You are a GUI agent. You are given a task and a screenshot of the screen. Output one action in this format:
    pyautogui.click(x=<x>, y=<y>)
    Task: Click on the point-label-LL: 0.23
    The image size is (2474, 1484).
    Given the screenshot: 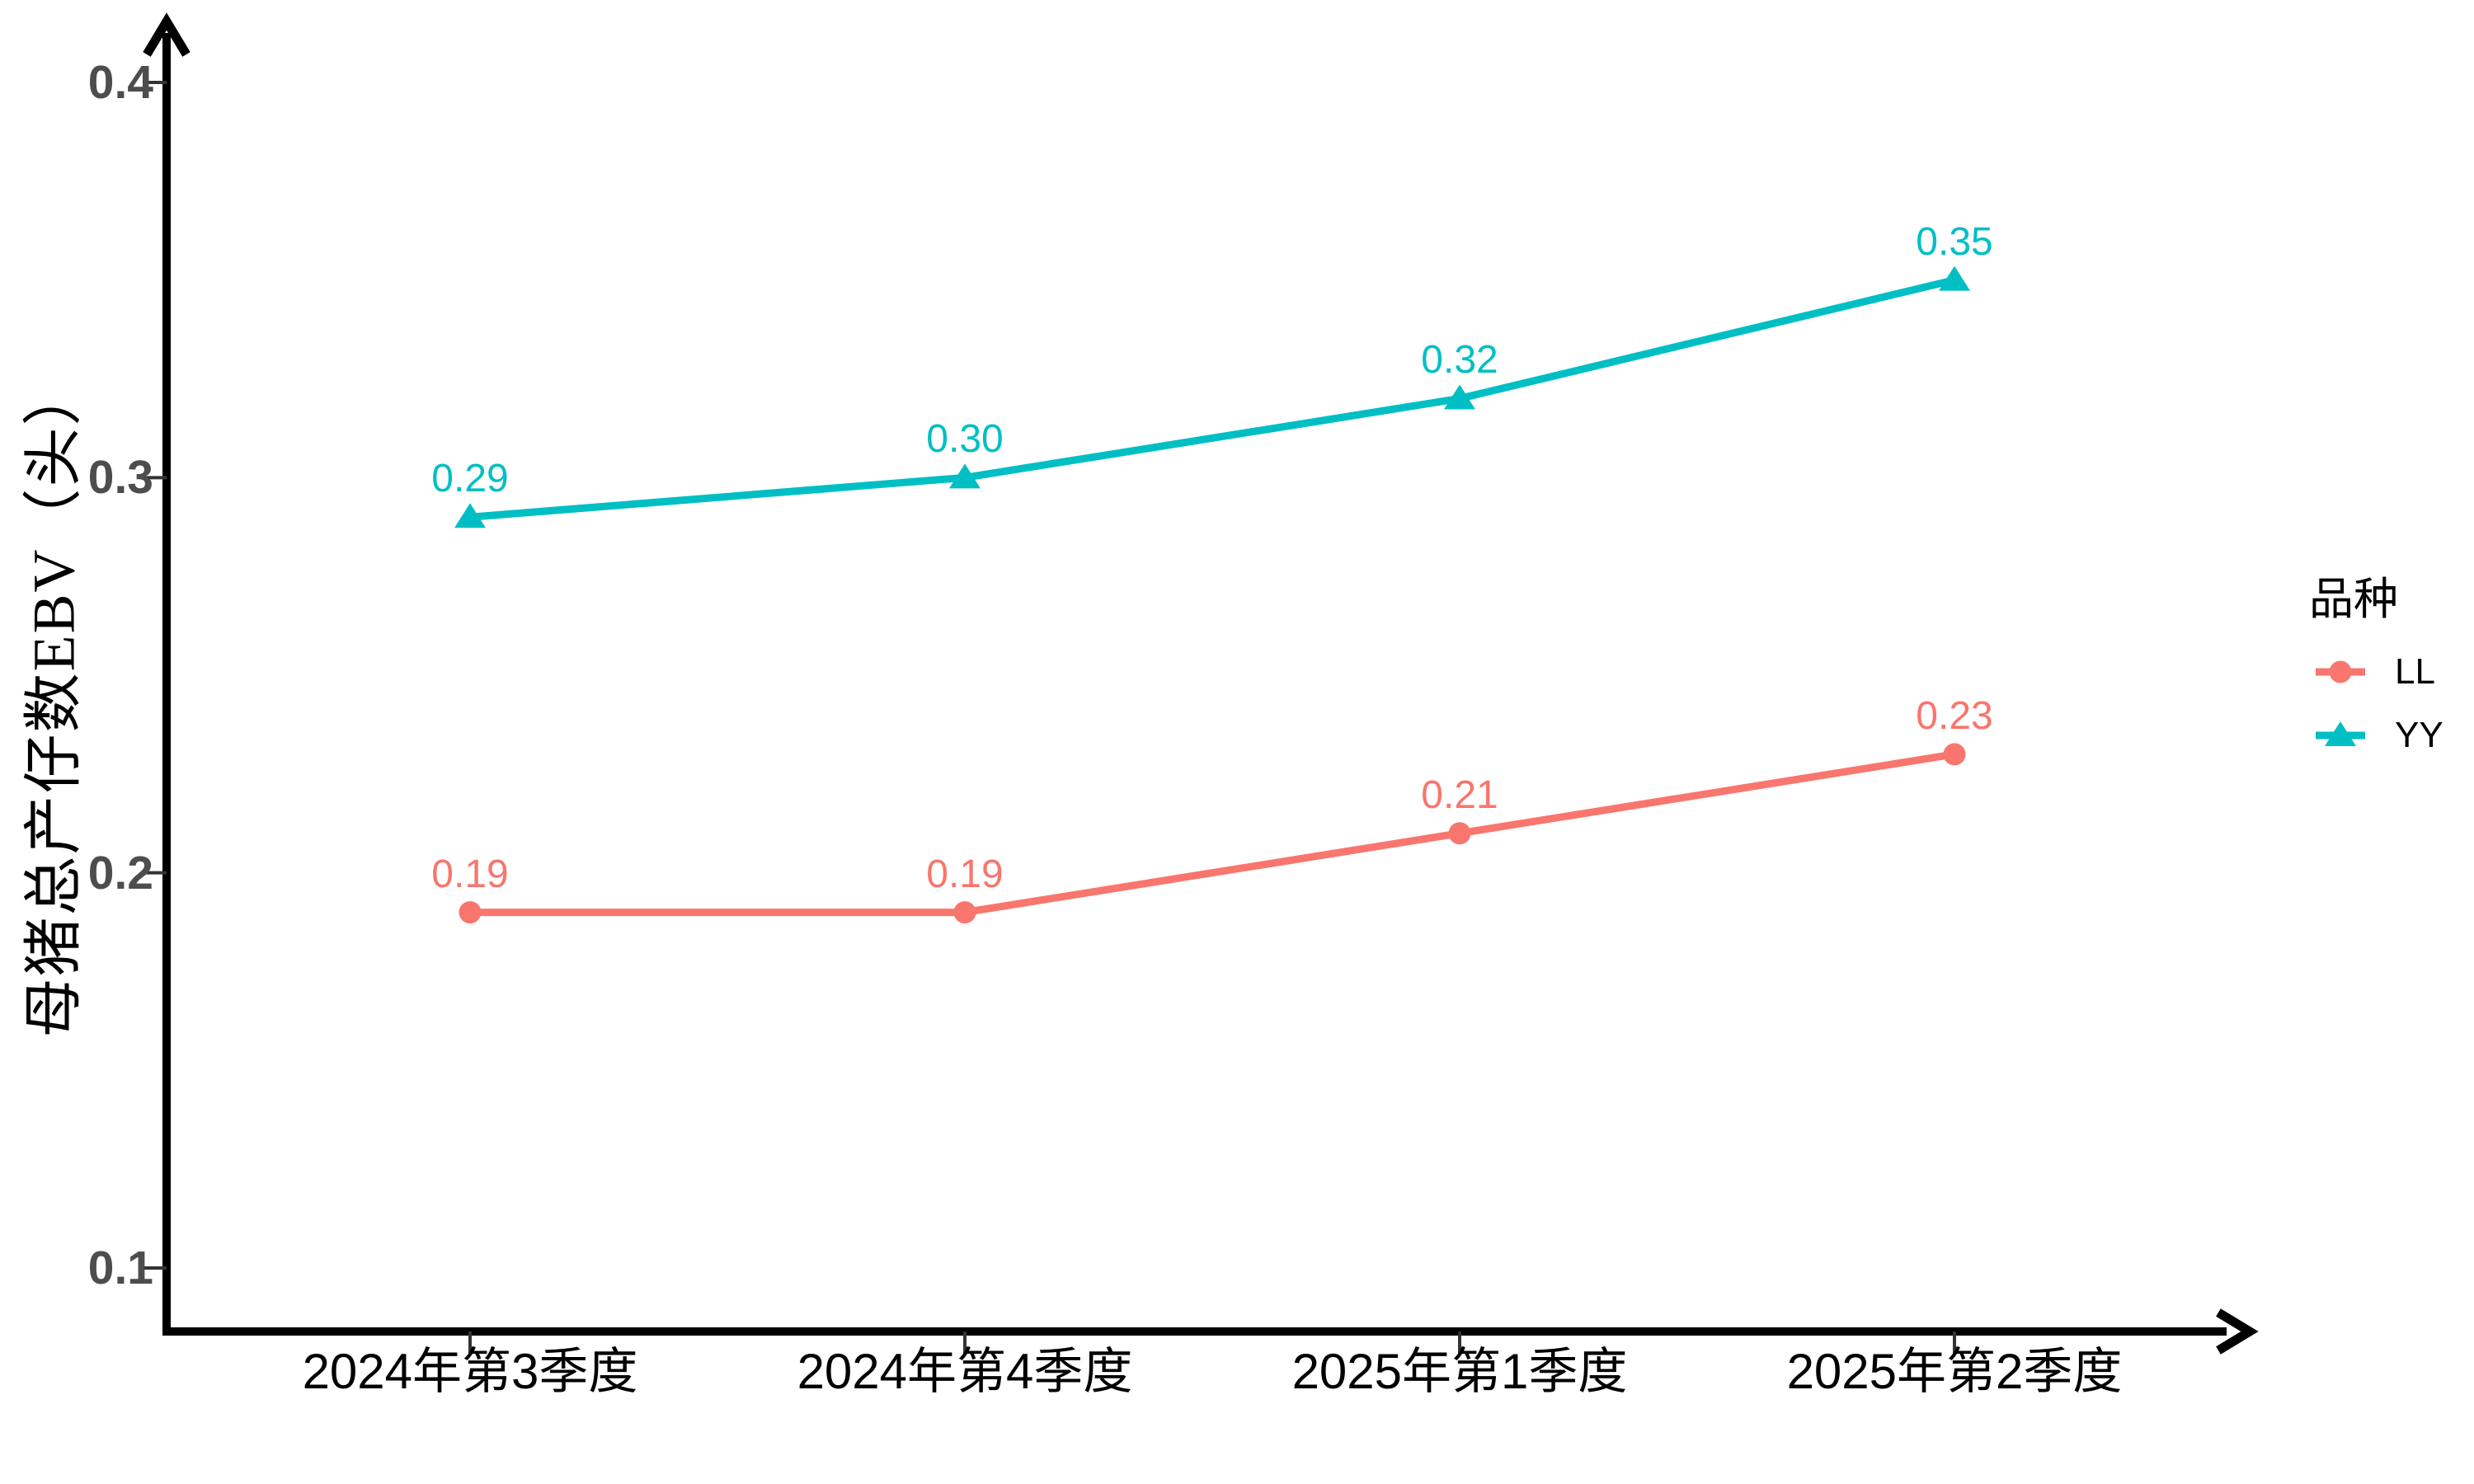 What is the action you would take?
    pyautogui.click(x=1954, y=715)
    